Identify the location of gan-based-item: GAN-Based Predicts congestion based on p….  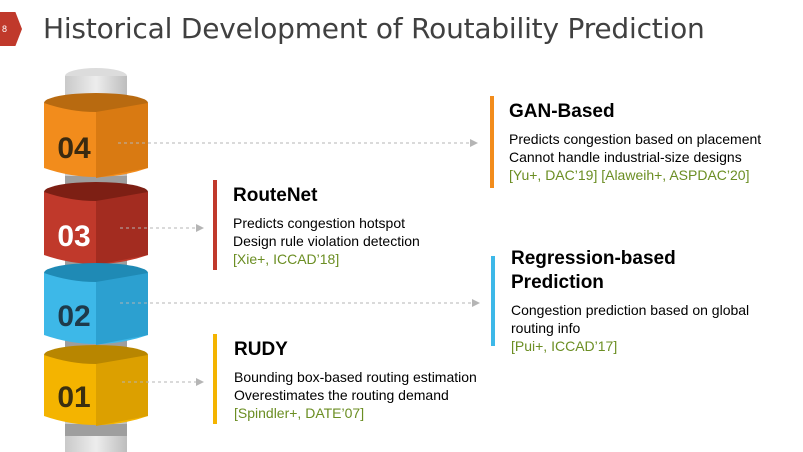
(635, 142).